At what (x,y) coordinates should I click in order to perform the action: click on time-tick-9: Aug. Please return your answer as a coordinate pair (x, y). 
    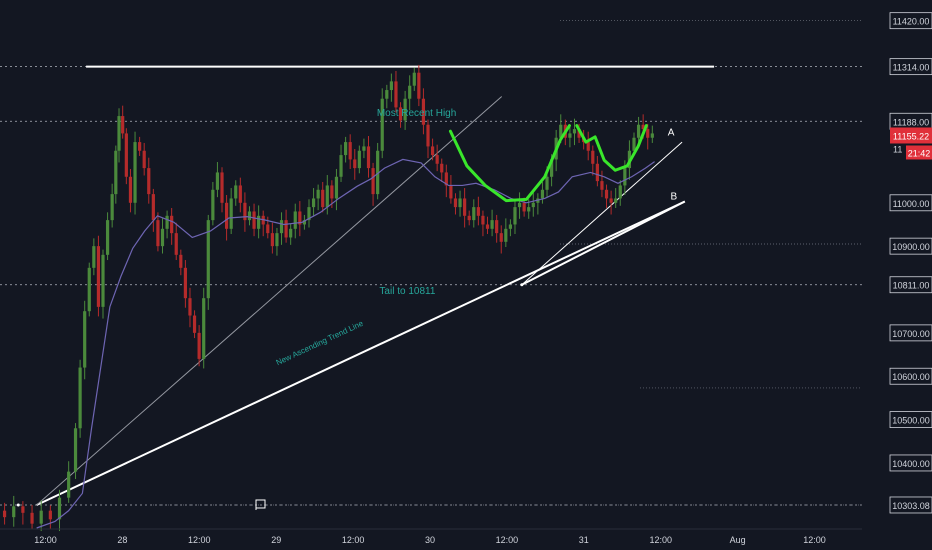
    Looking at the image, I should click on (738, 540).